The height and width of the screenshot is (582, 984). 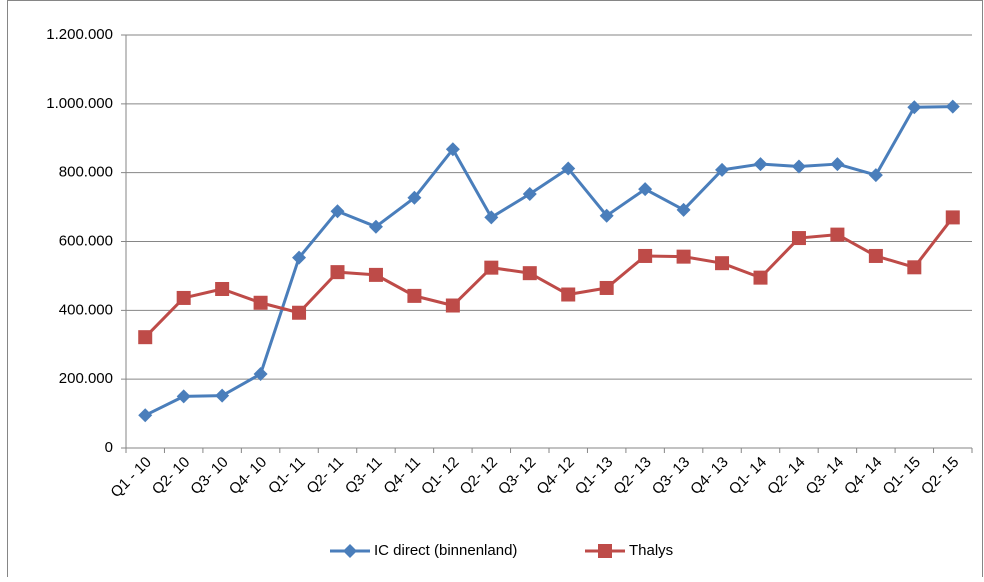 I want to click on y-tick-label: 200.000, so click(x=86, y=378).